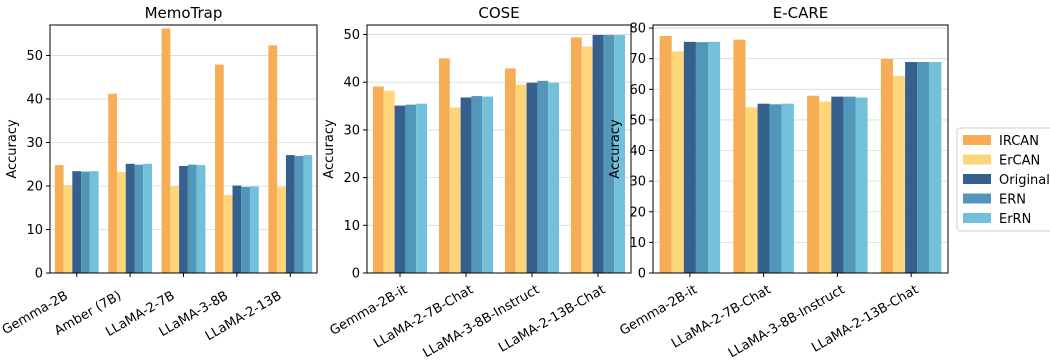 The width and height of the screenshot is (1050, 360). Describe the element at coordinates (1015, 219) in the screenshot. I see `legend-label-errn: ErRN` at that location.